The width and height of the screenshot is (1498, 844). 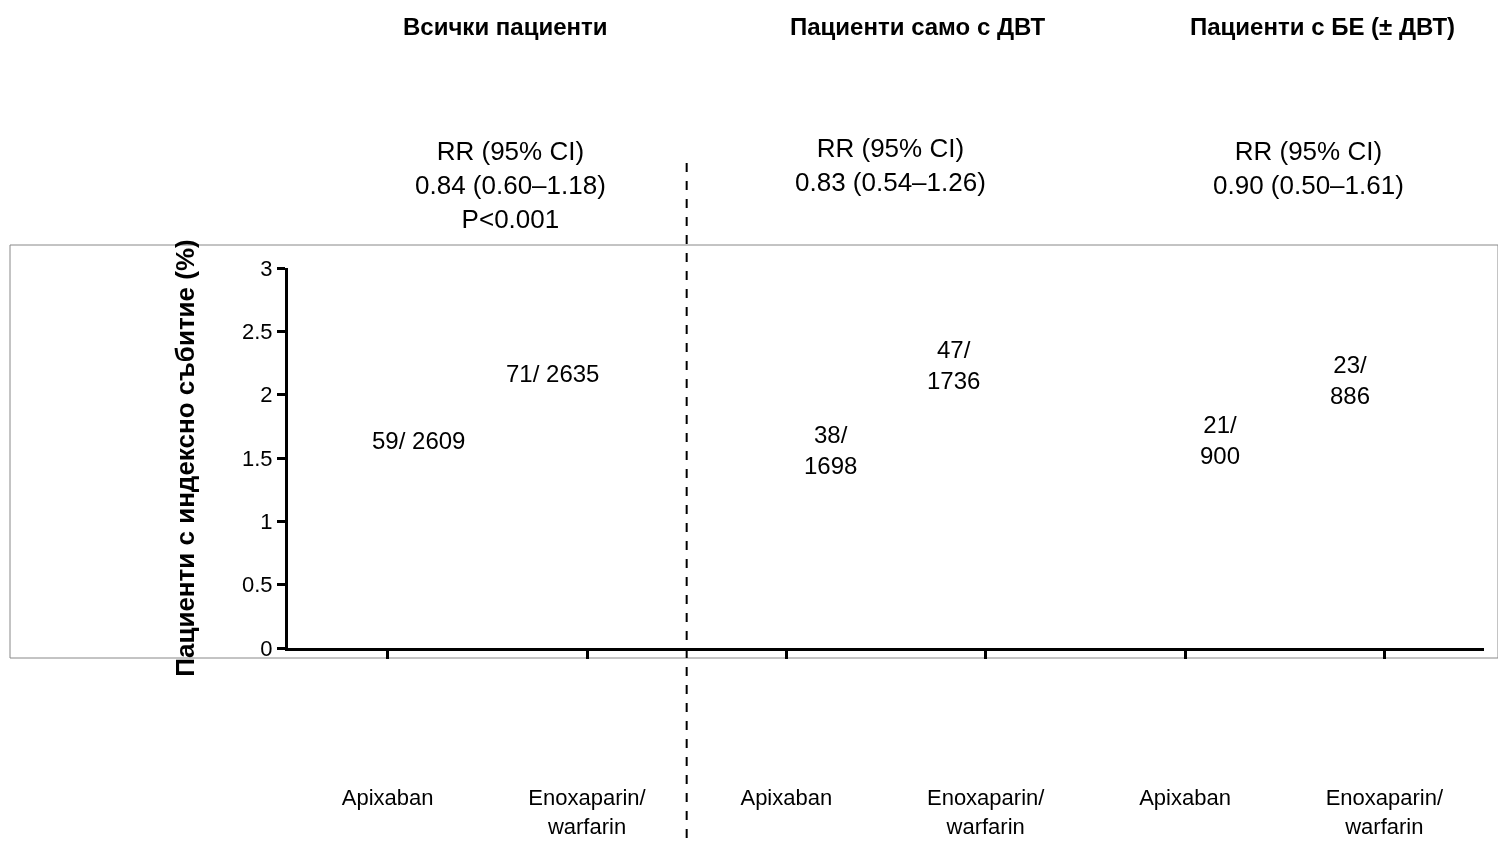 I want to click on y-tick-label: 0.5, so click(x=257, y=585).